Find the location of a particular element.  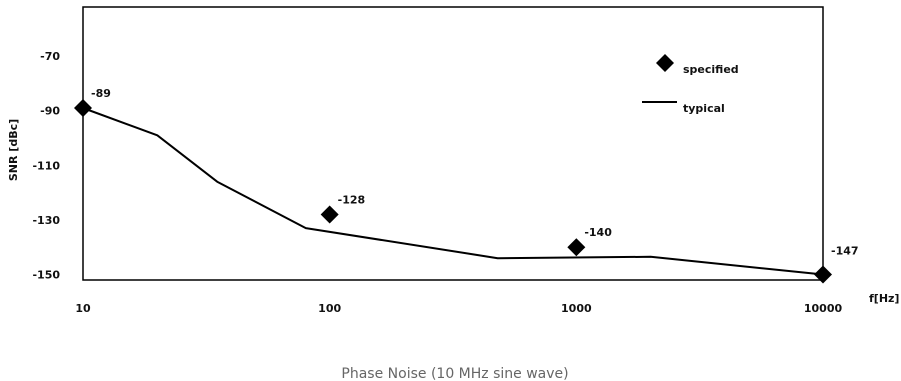

x-axis-ticks: 10 100 1000 10000 is located at coordinates (458, 308).